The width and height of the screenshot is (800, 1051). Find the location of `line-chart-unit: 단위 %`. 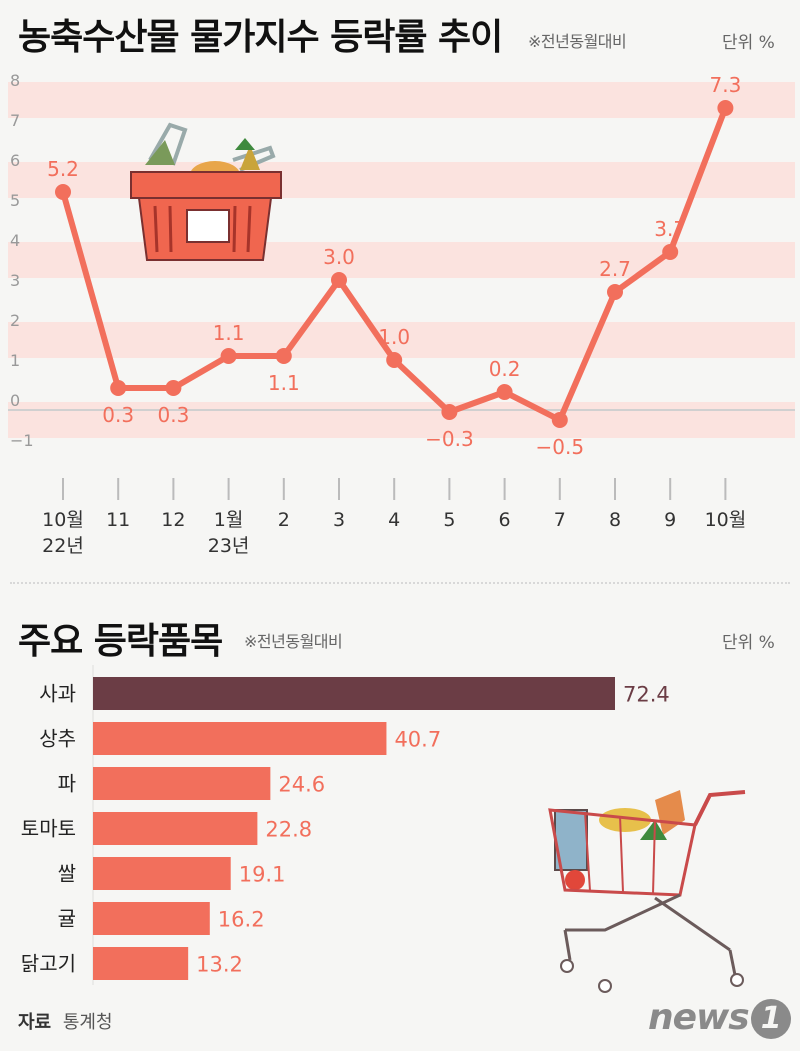

line-chart-unit: 단위 % is located at coordinates (748, 43).